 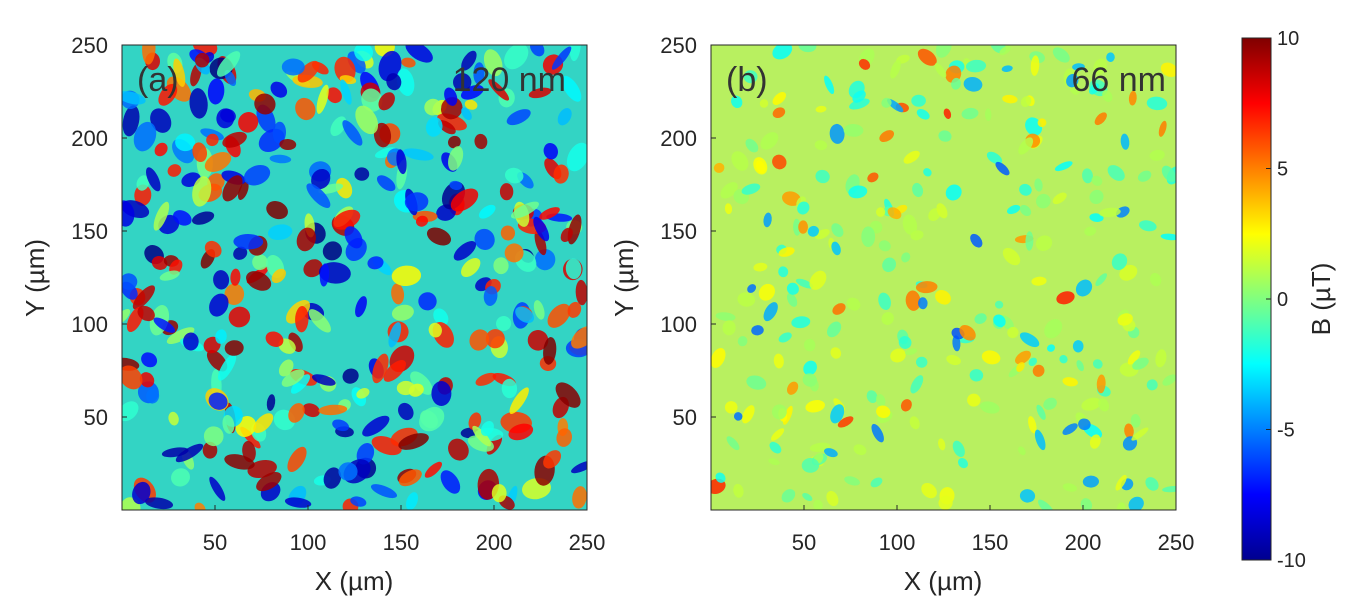 I want to click on colorbar-tick-label: 5, so click(x=1282, y=170).